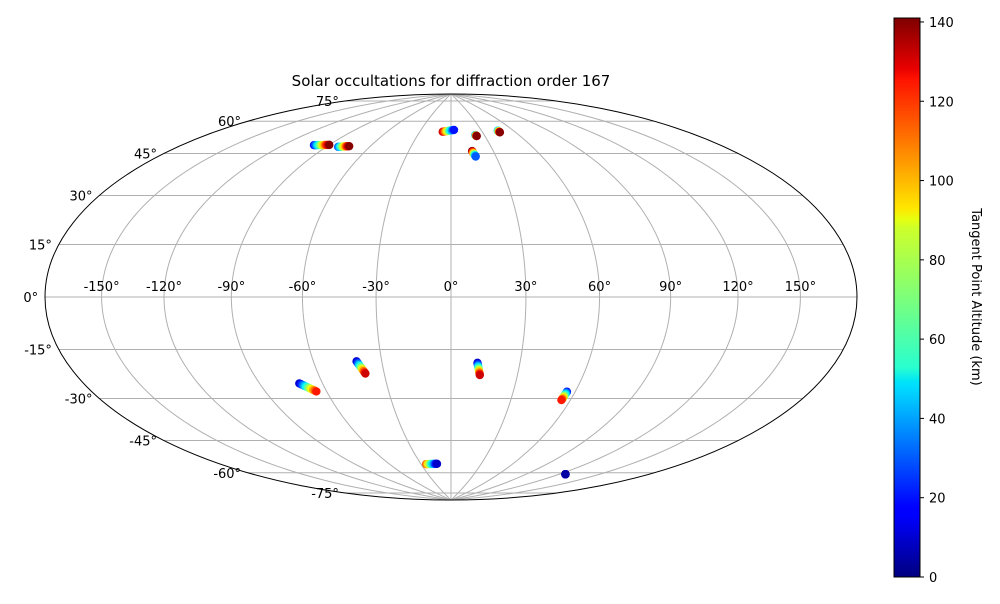 Image resolution: width=1000 pixels, height=604 pixels. I want to click on colorbar-tick-label: 60, so click(937, 340).